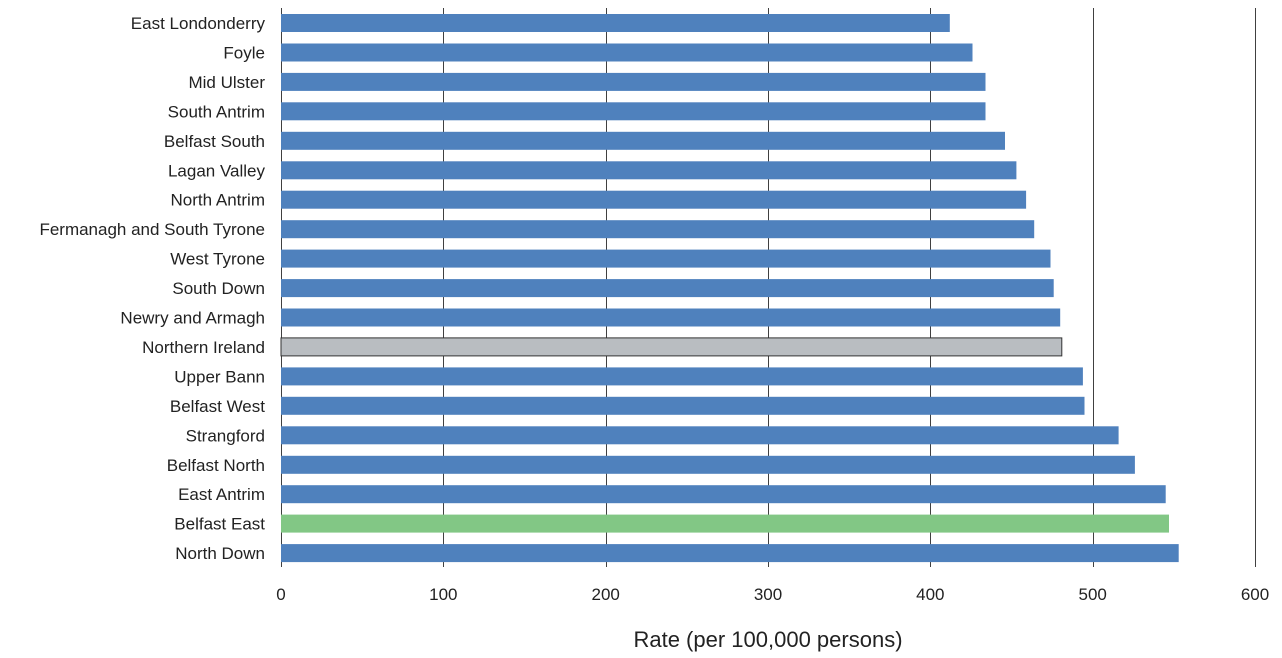  I want to click on bar-belfast-west, so click(683, 405).